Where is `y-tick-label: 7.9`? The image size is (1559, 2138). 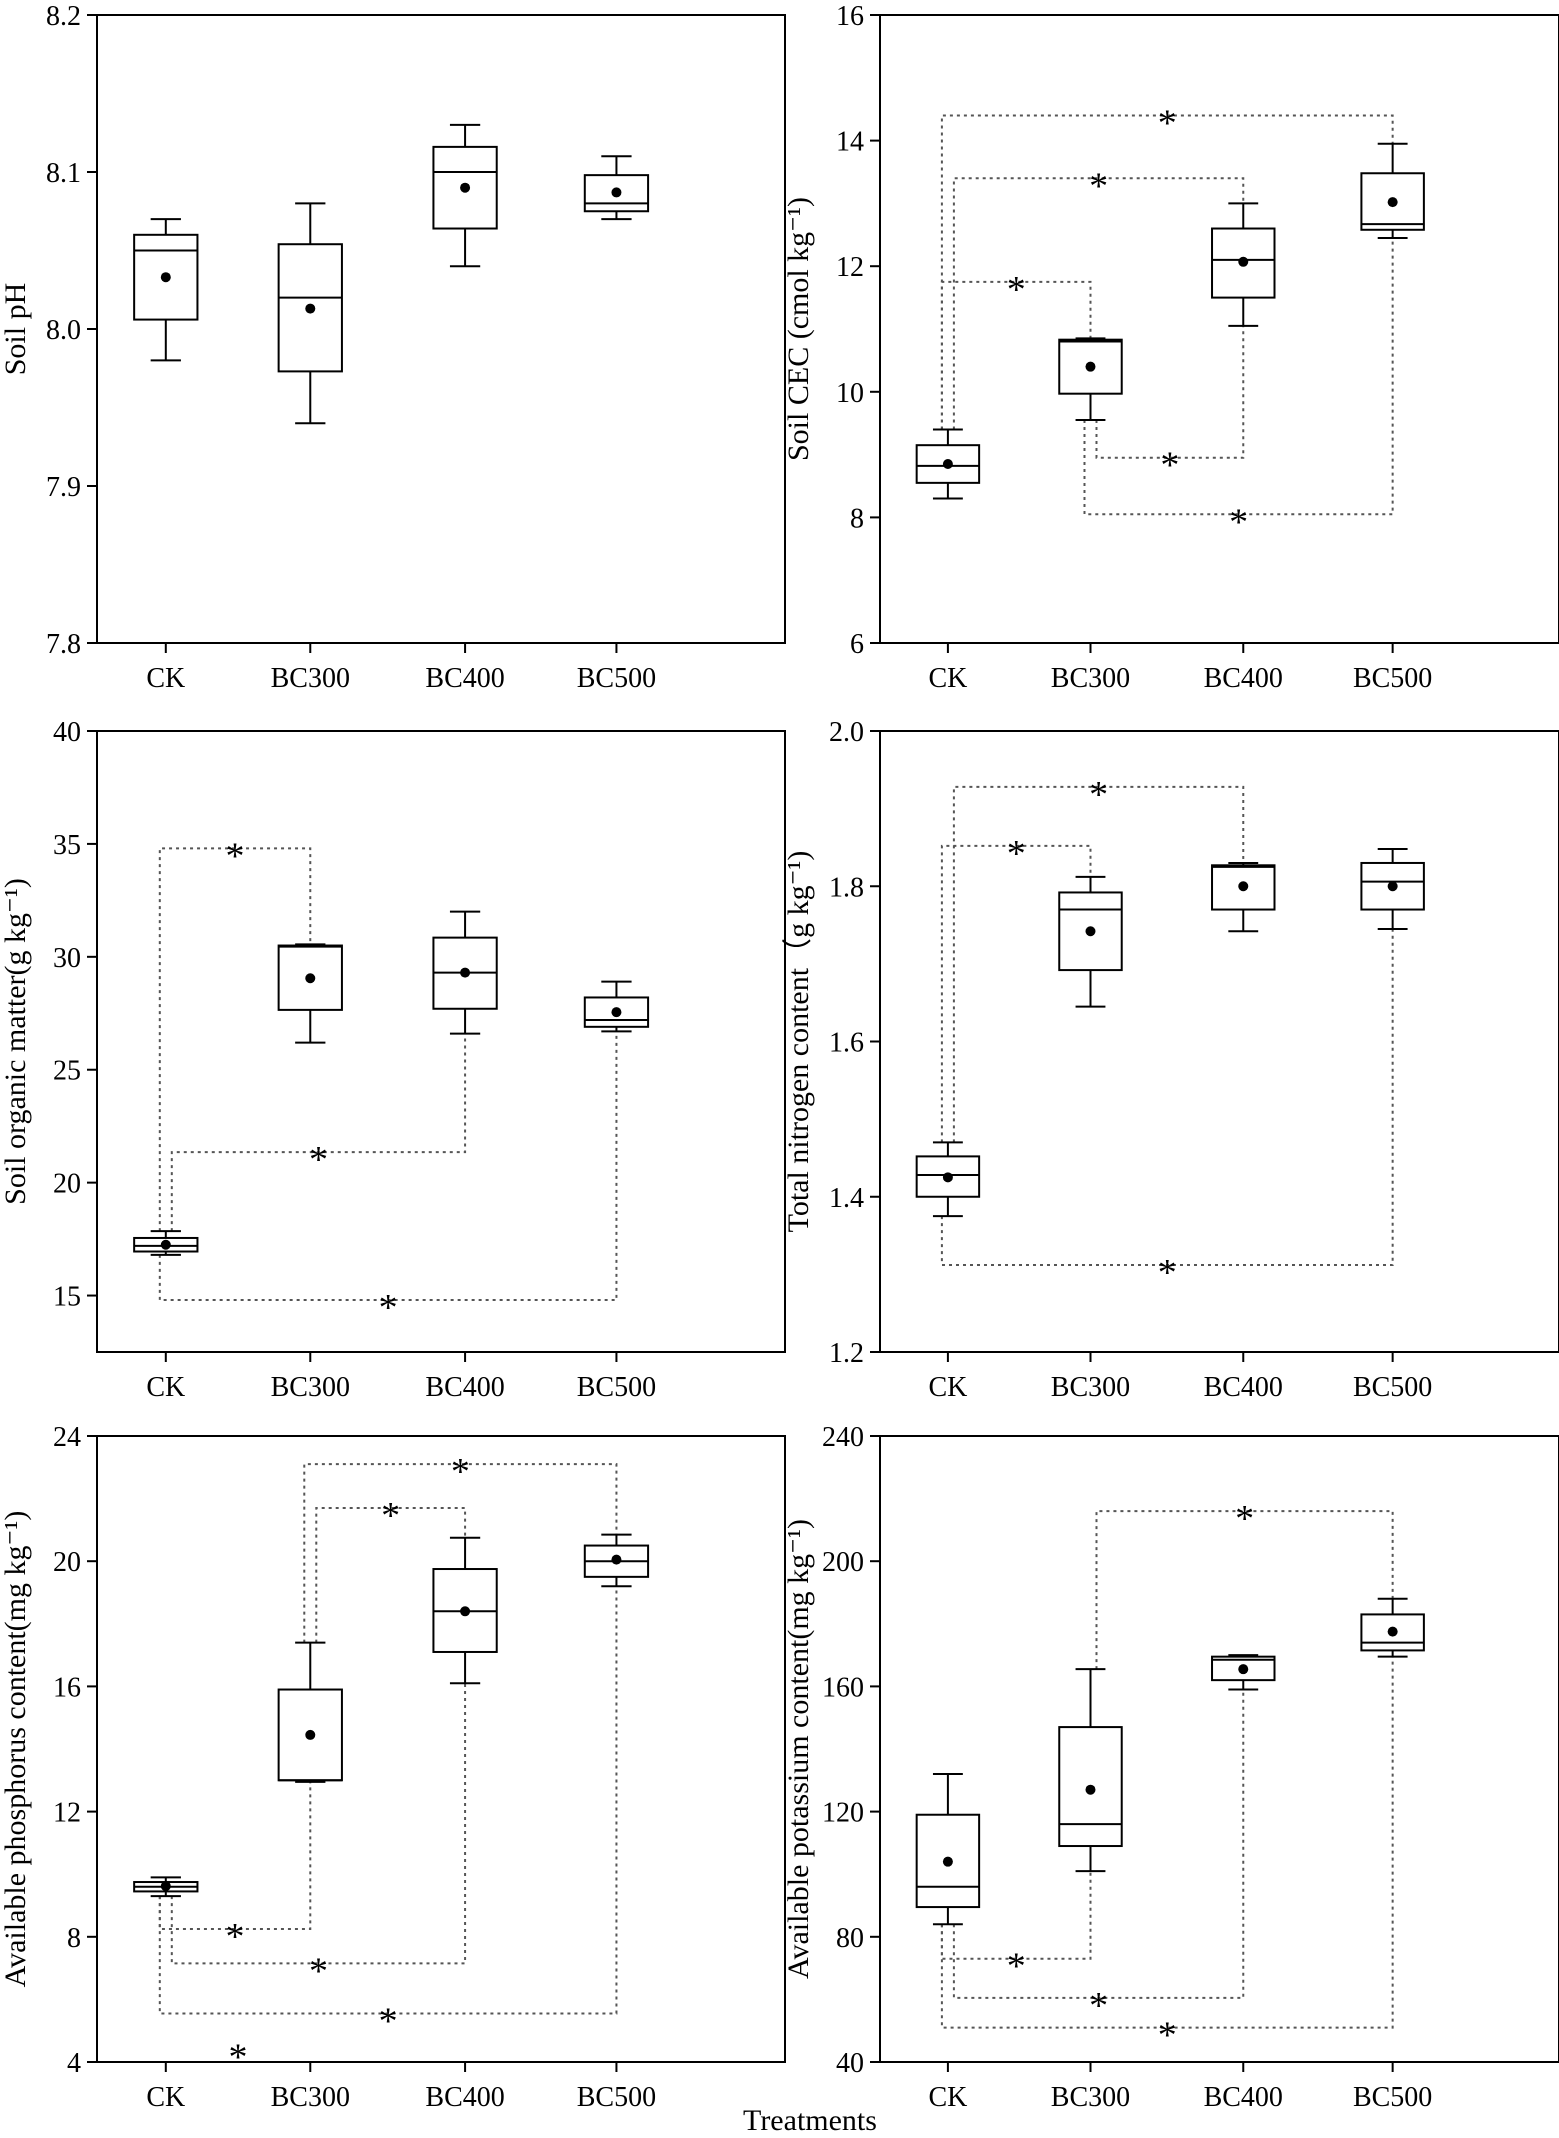
y-tick-label: 7.9 is located at coordinates (63, 487).